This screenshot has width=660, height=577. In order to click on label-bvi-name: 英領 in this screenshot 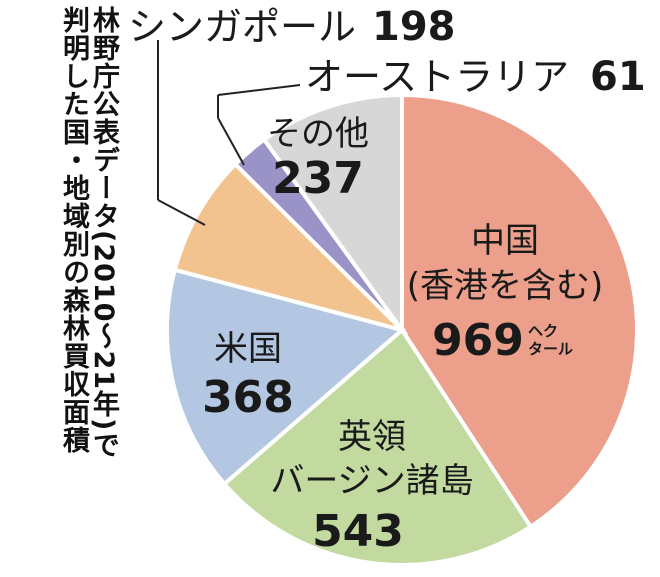, I will do `click(372, 437)`.